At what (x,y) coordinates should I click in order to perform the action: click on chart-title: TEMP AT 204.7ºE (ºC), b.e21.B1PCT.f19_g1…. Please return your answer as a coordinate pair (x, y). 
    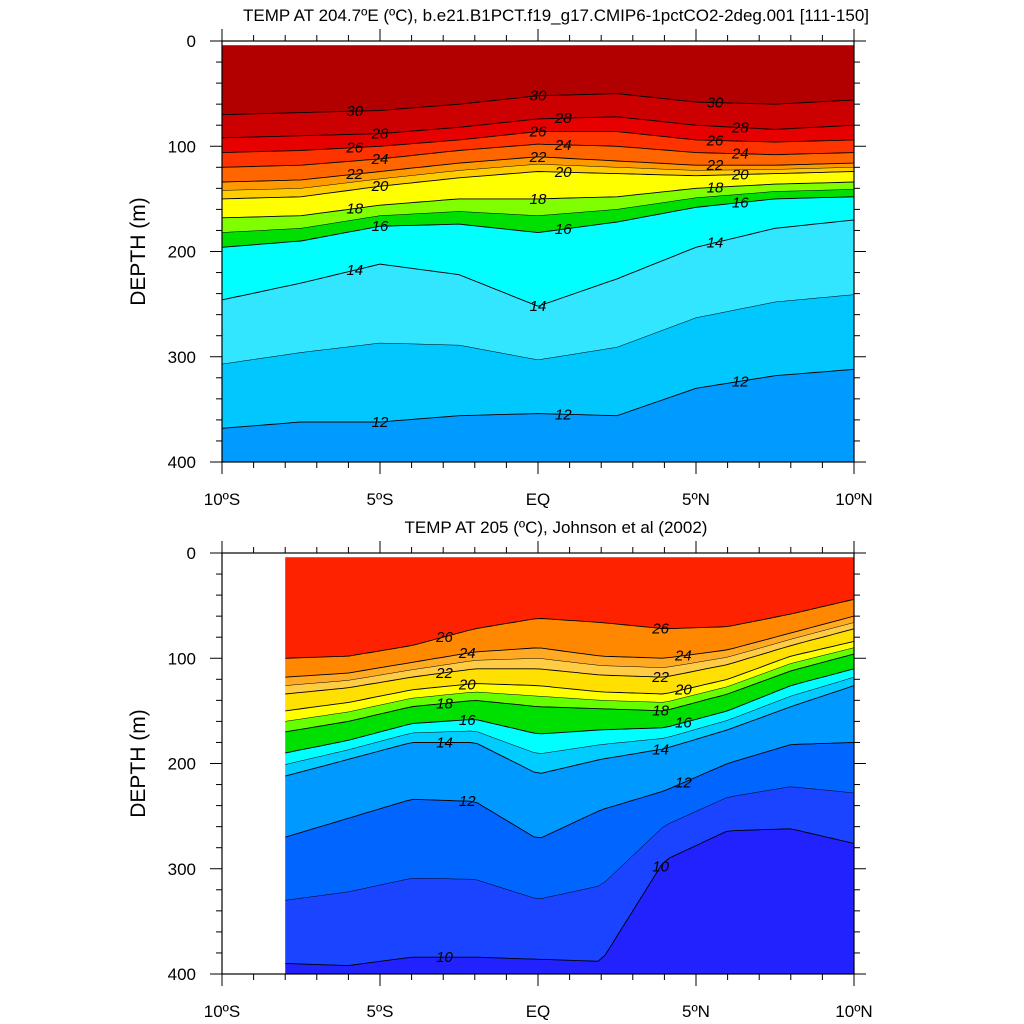
    Looking at the image, I should click on (556, 15).